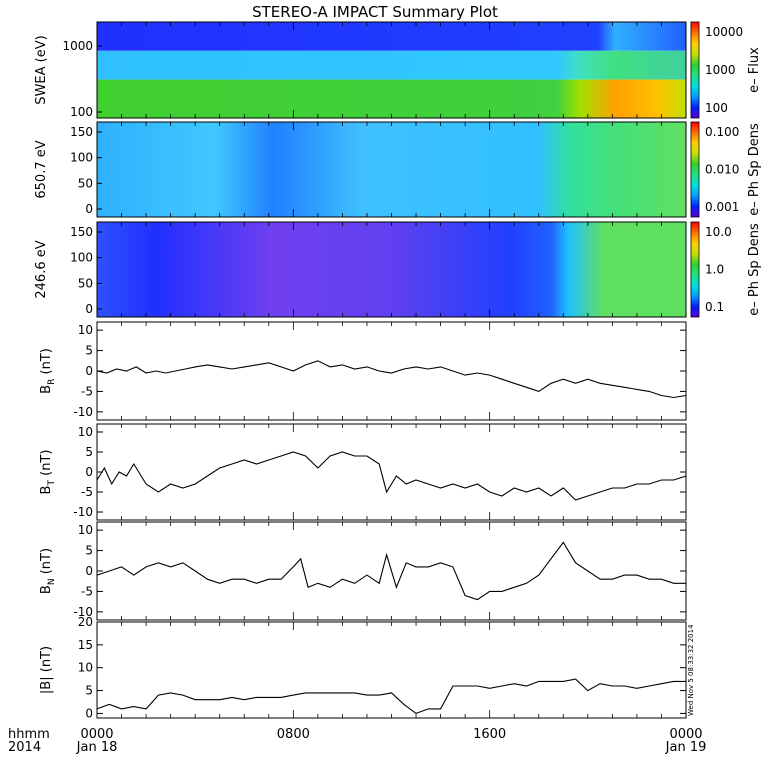  What do you see at coordinates (41, 169) in the screenshot?
I see `y-axis-label: 650.7 eV` at bounding box center [41, 169].